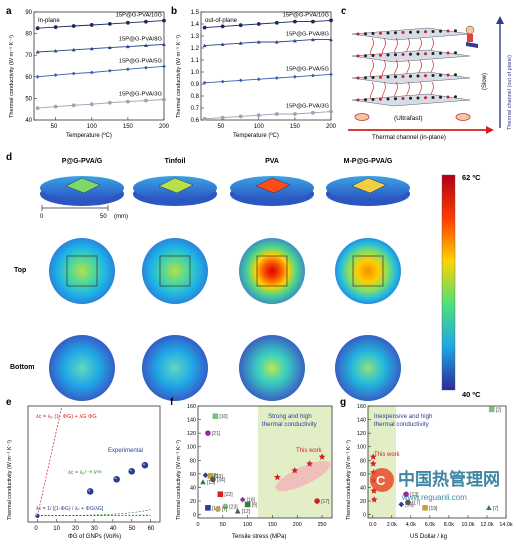  Describe the element at coordinates (471, 177) in the screenshot. I see `colorbar-max-label: 62 ºC` at that location.